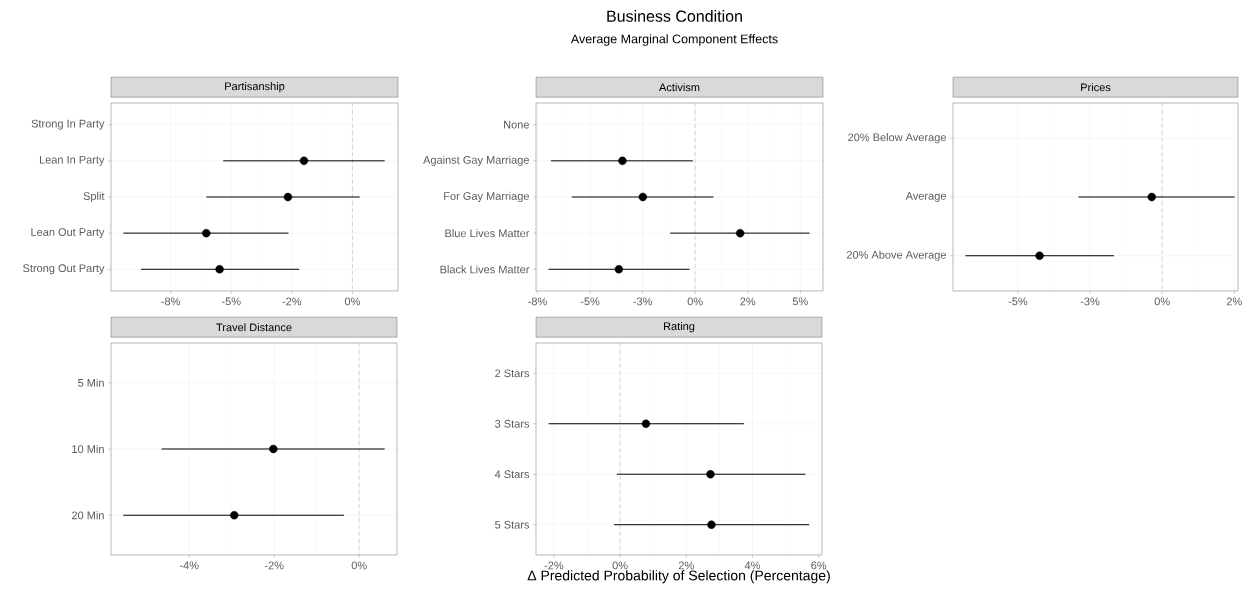  I want to click on chart-title: Prices, so click(1096, 87).